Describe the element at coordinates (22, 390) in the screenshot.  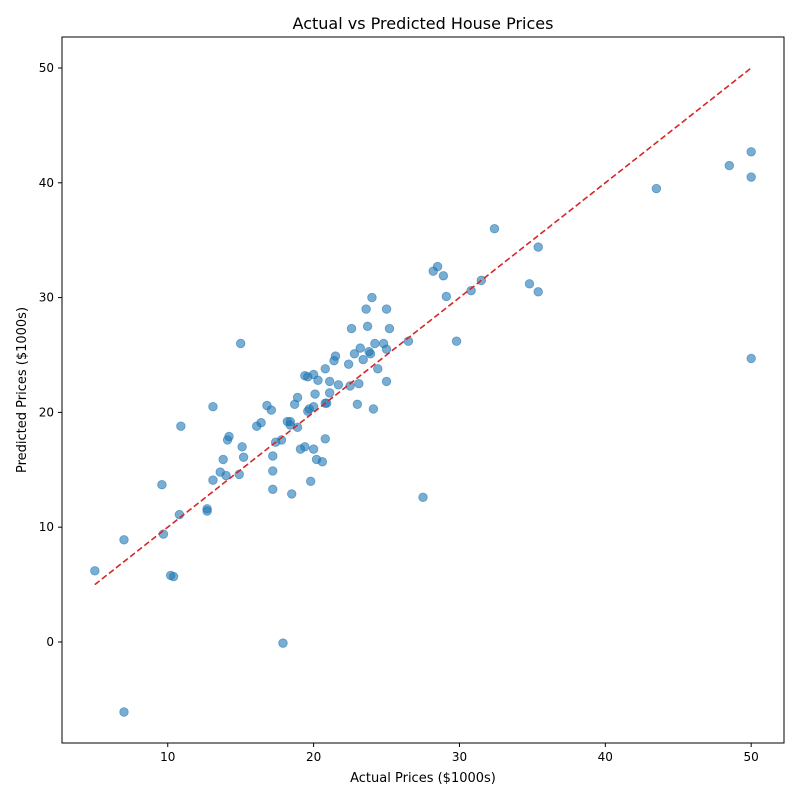
I see `y-axis-label: Predicted Prices ($1000s)` at that location.